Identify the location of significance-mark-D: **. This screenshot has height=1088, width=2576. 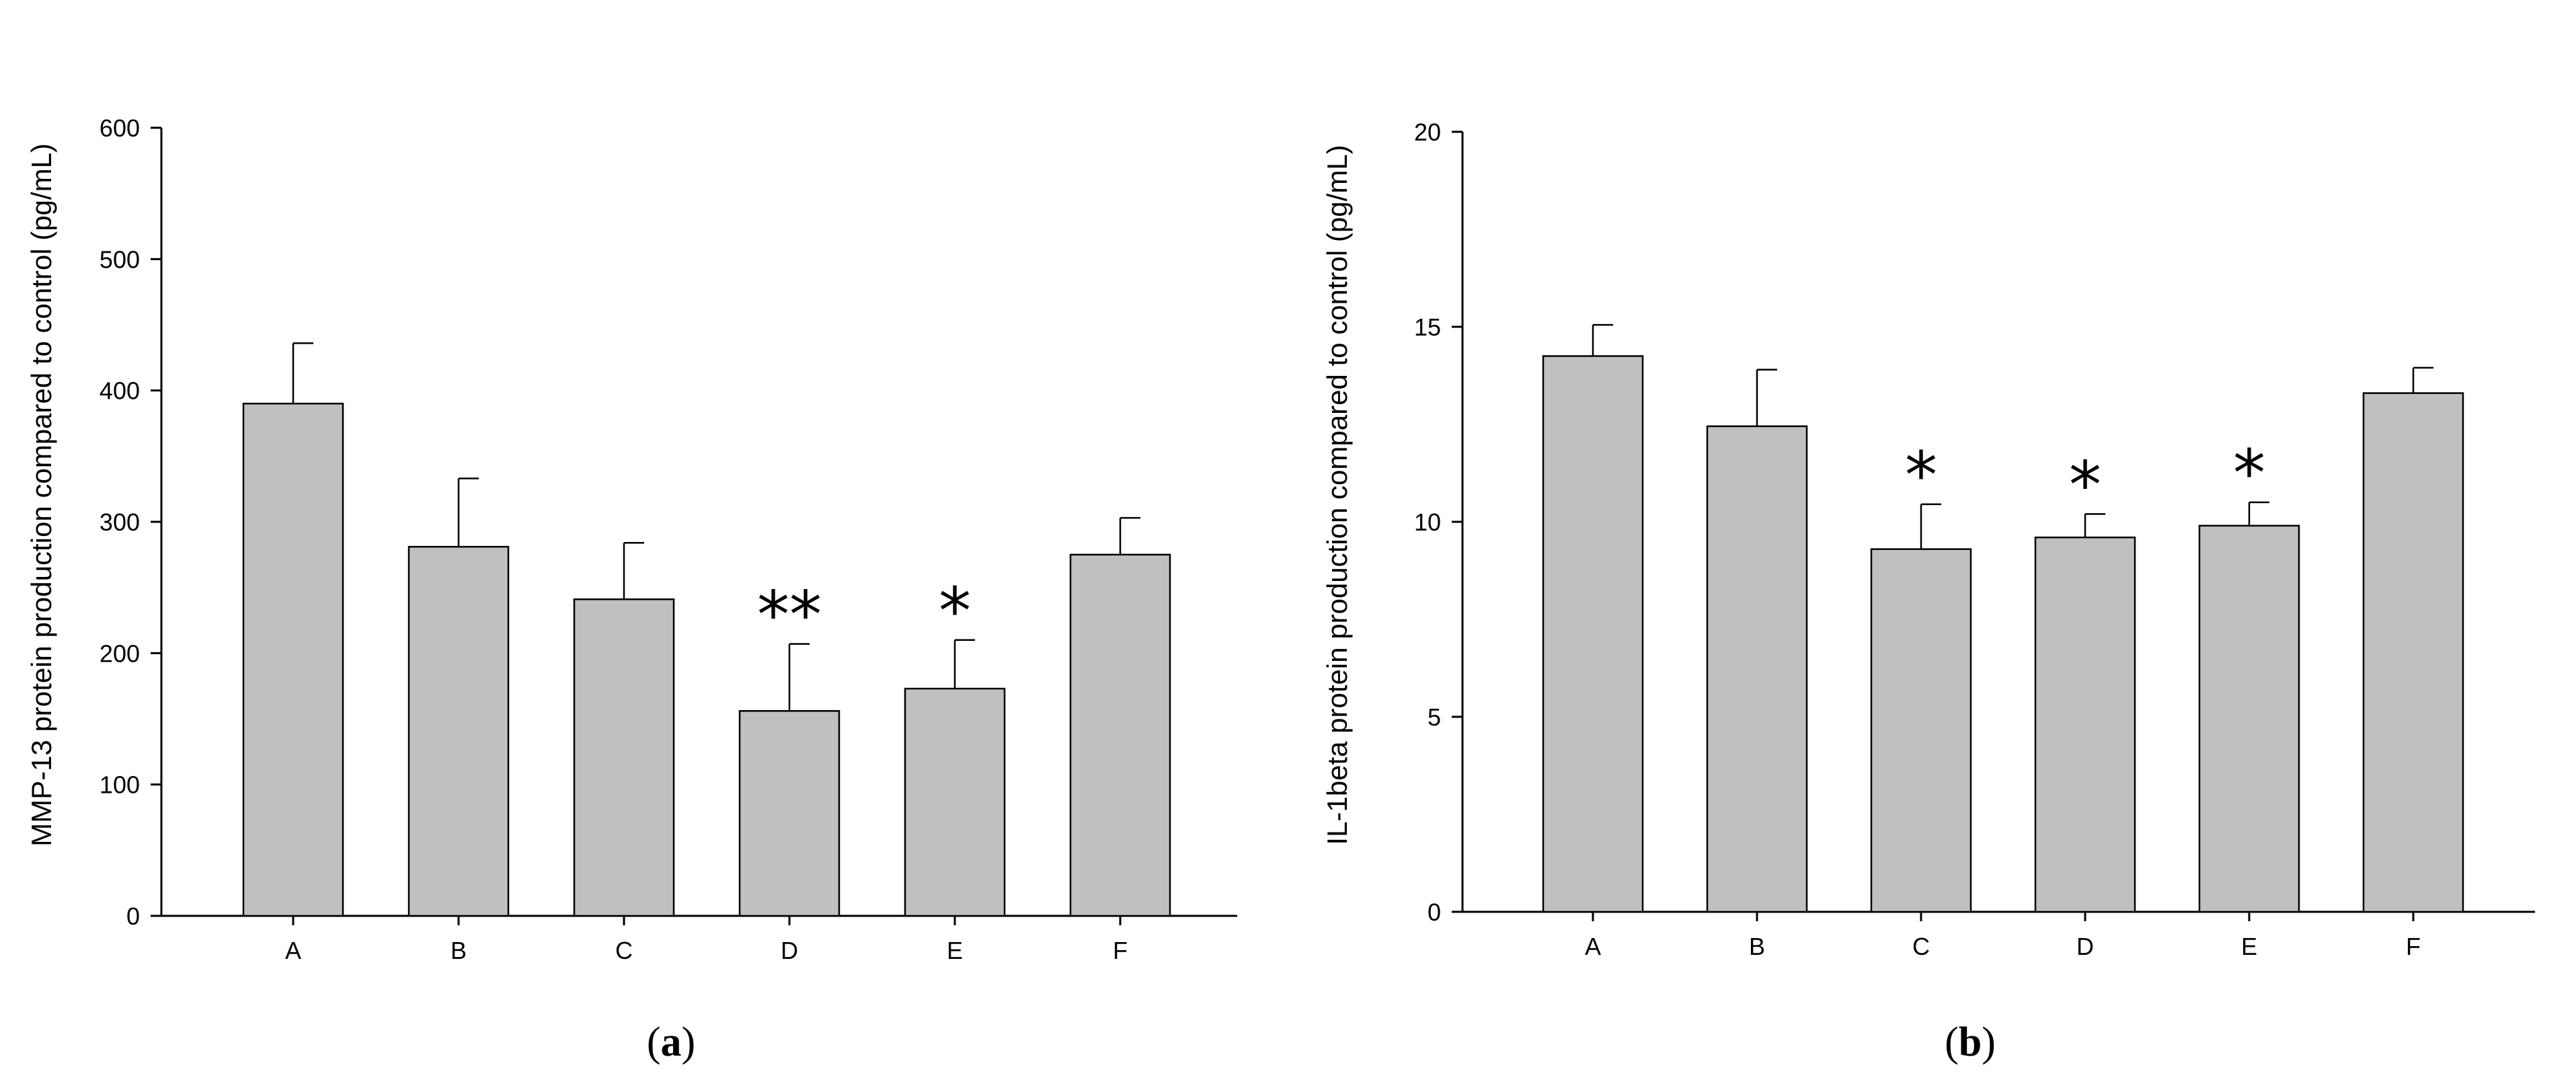
(790, 615).